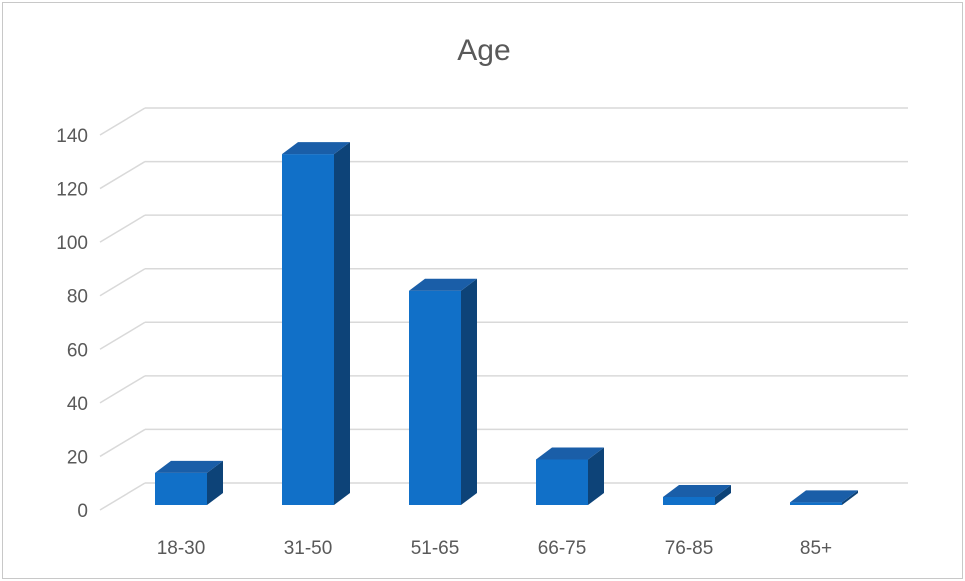 The image size is (965, 581). What do you see at coordinates (689, 548) in the screenshot?
I see `x-category-label: 76-85` at bounding box center [689, 548].